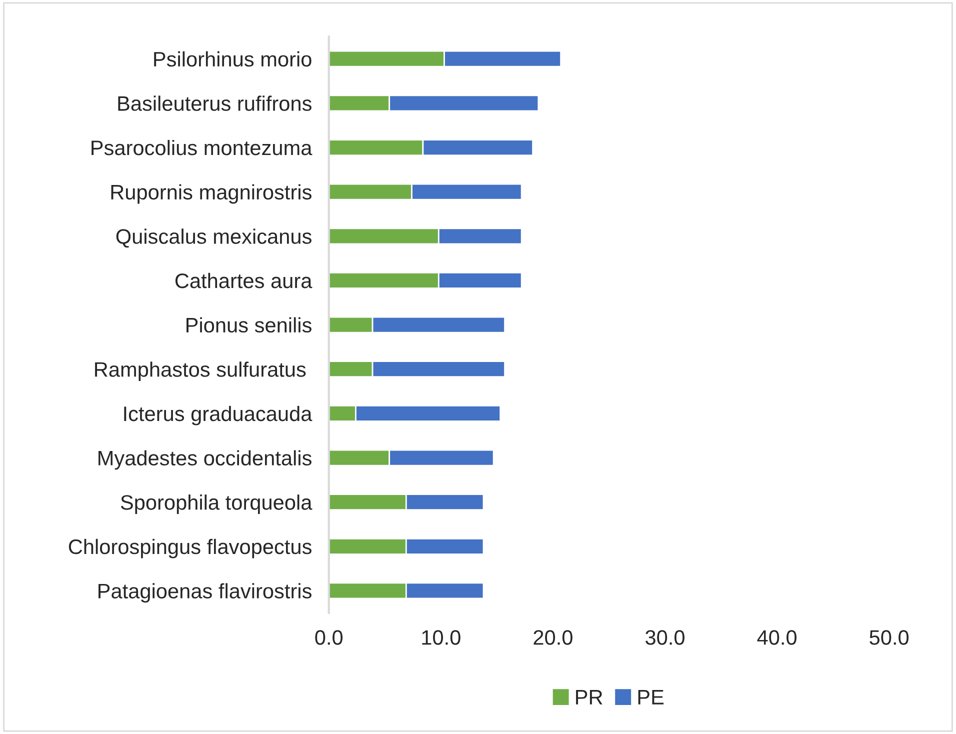  Describe the element at coordinates (441, 637) in the screenshot. I see `x-tick-label: 10.0` at that location.